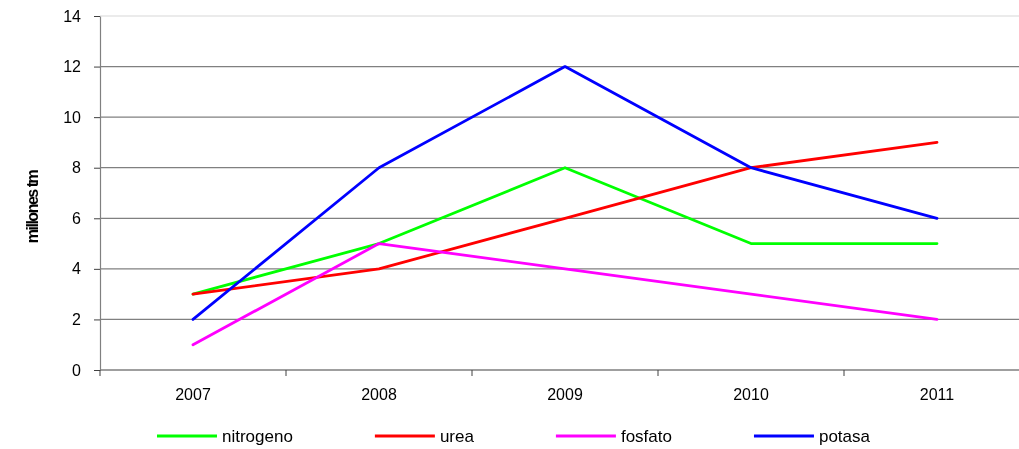 The width and height of the screenshot is (1019, 449). What do you see at coordinates (77, 218) in the screenshot?
I see `y-tick-label: 6` at bounding box center [77, 218].